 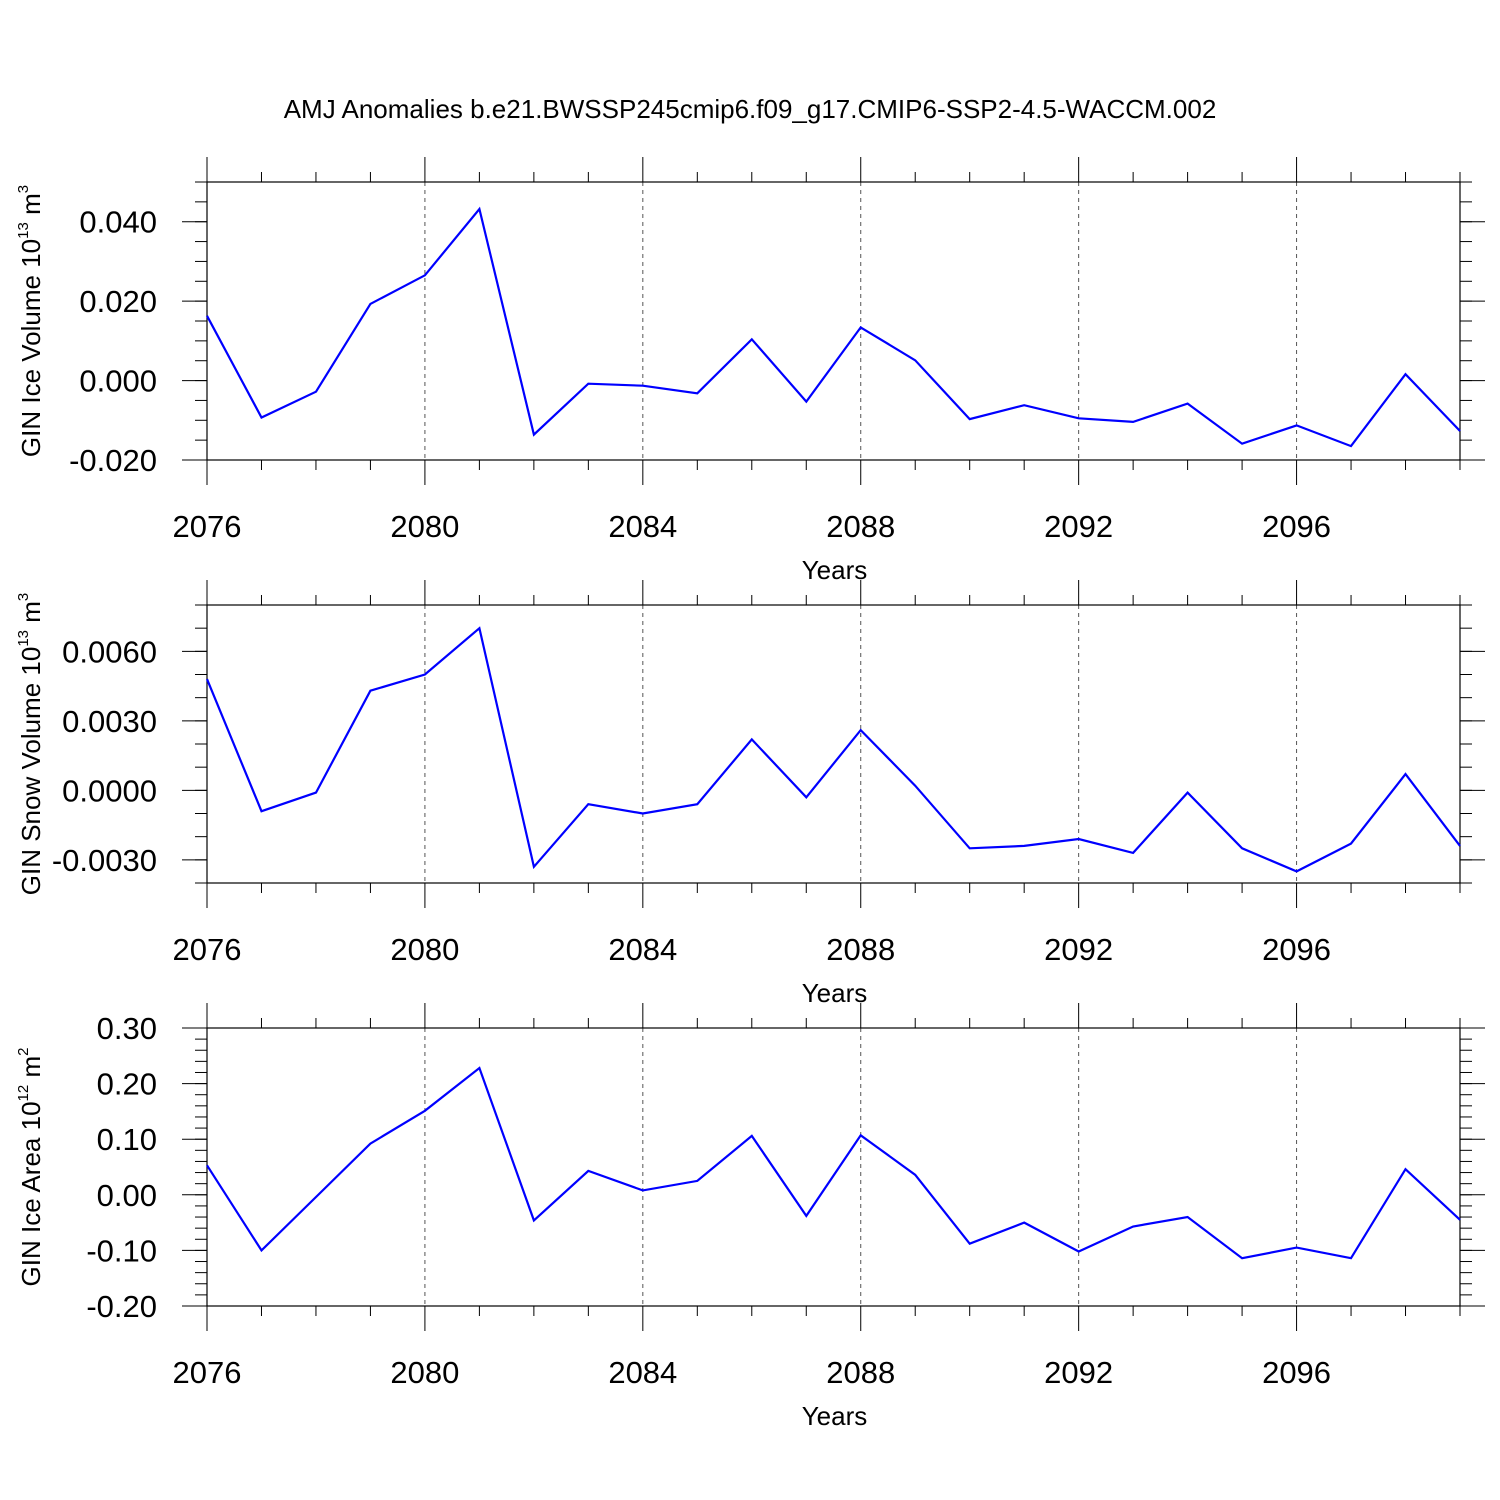 I want to click on y-tick-label: 0.30, so click(x=127, y=1028).